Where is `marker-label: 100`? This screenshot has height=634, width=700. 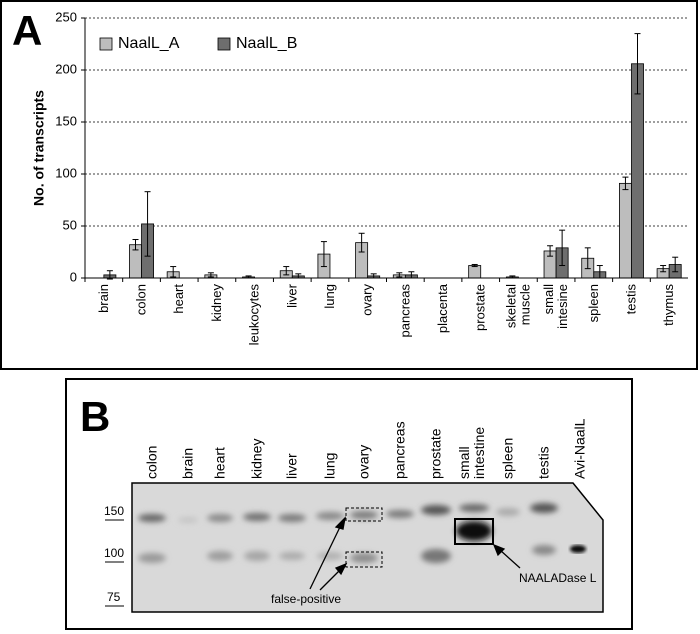 marker-label: 100 is located at coordinates (114, 553).